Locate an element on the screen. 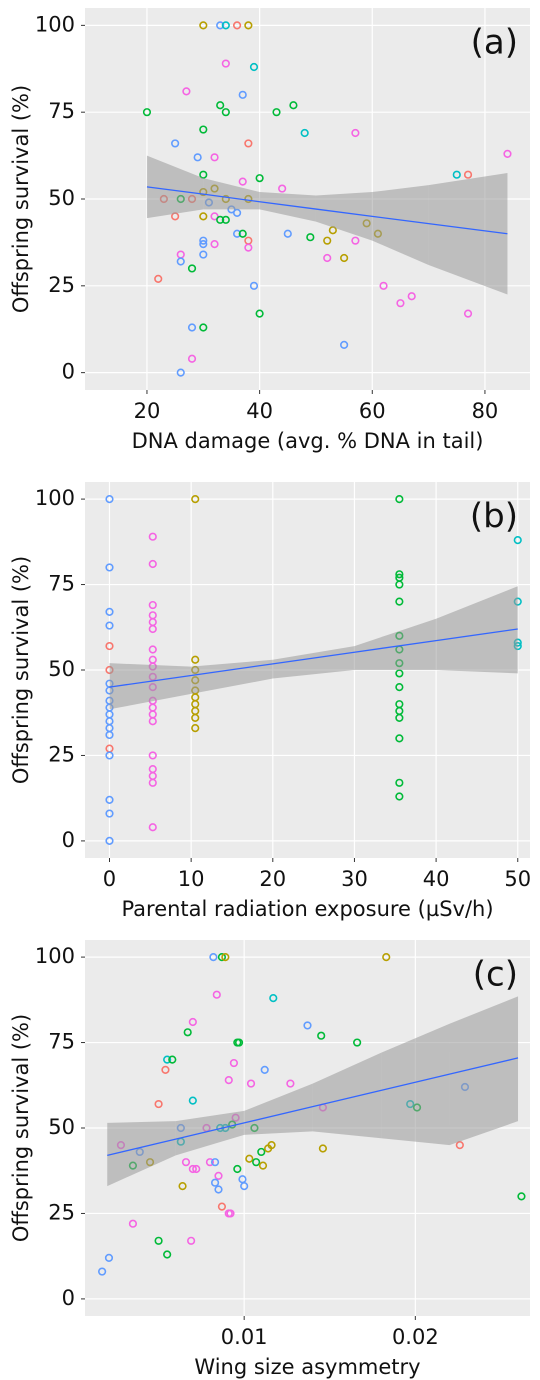  panel-label: (a) is located at coordinates (494, 43).